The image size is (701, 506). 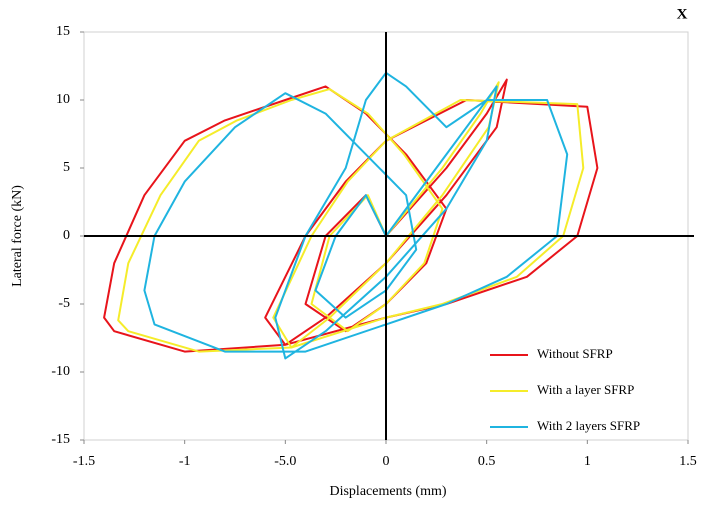 What do you see at coordinates (84, 461) in the screenshot?
I see `x-tick-label: -1.5` at bounding box center [84, 461].